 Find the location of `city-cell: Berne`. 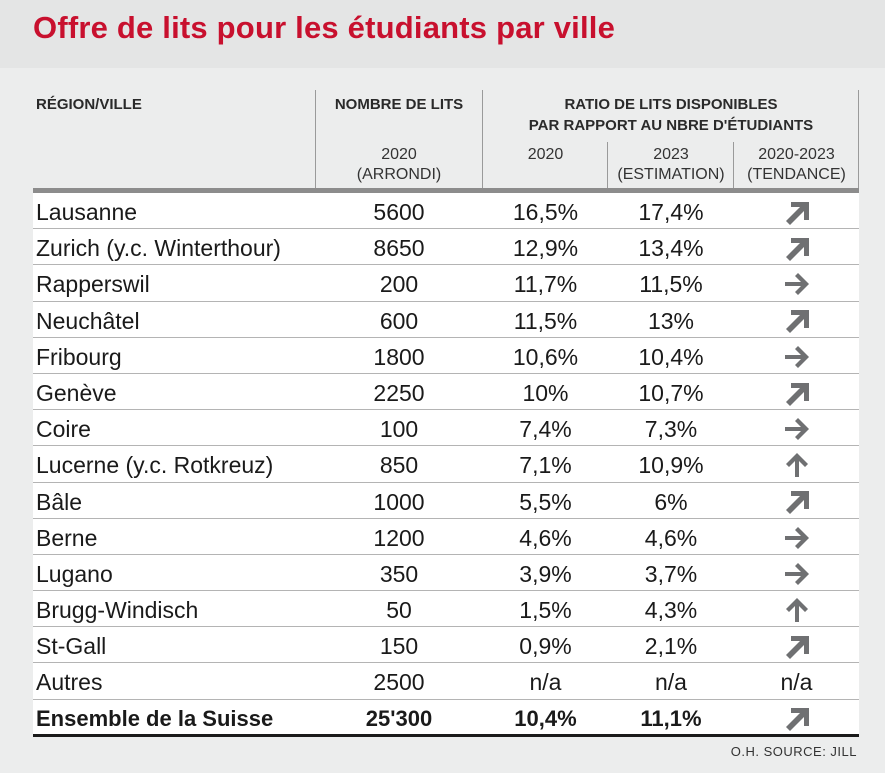

city-cell: Berne is located at coordinates (67, 537).